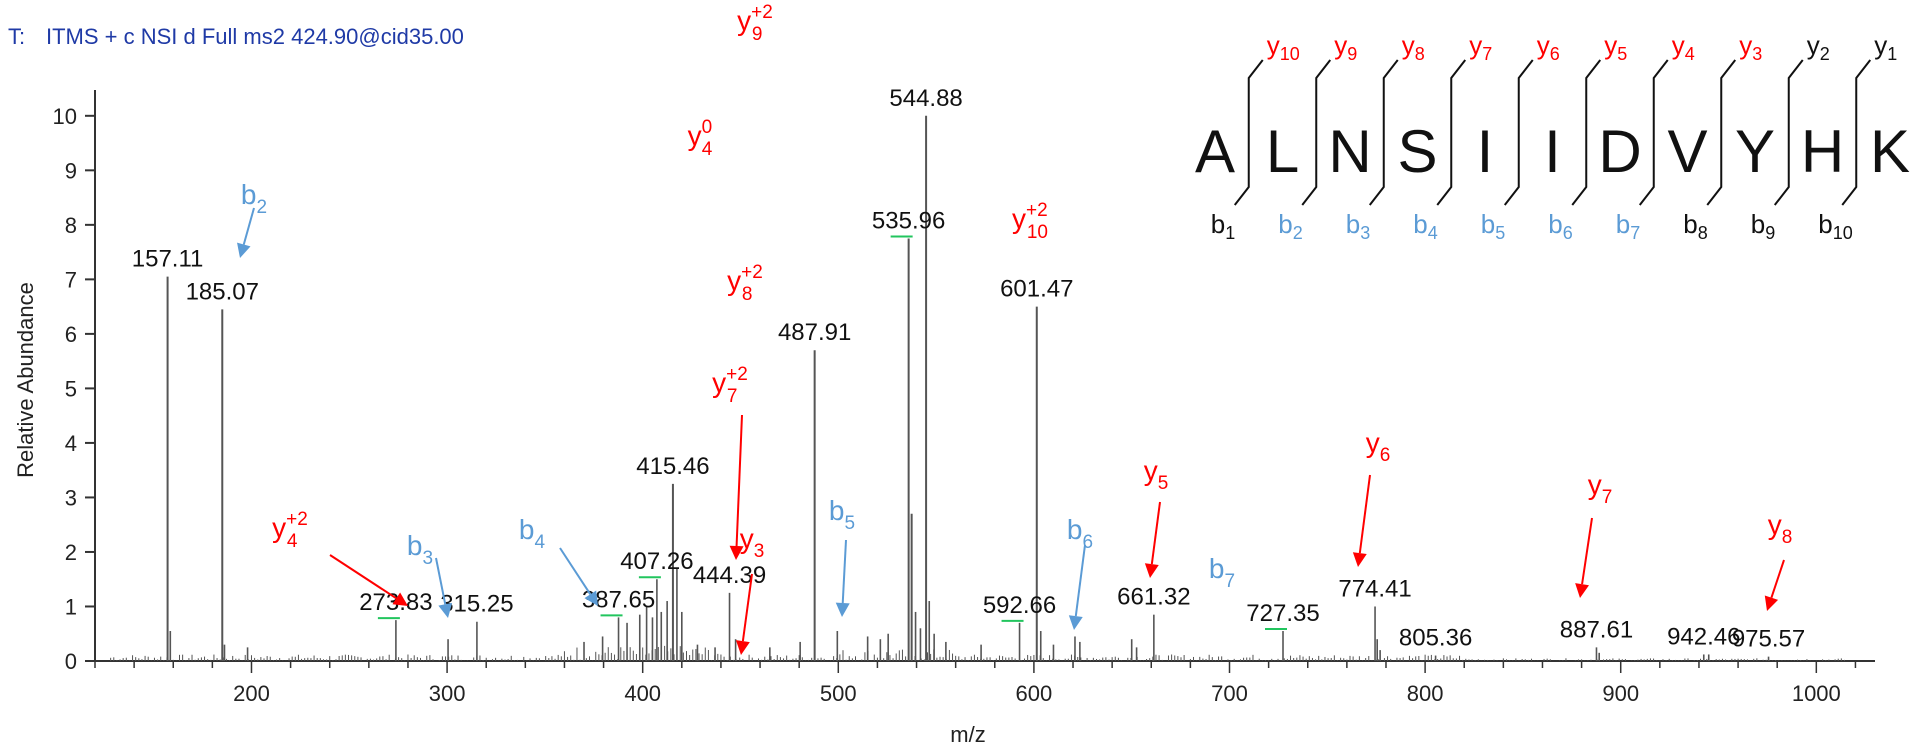  What do you see at coordinates (1480, 47) in the screenshot?
I see `y-frag-label-7: y7` at bounding box center [1480, 47].